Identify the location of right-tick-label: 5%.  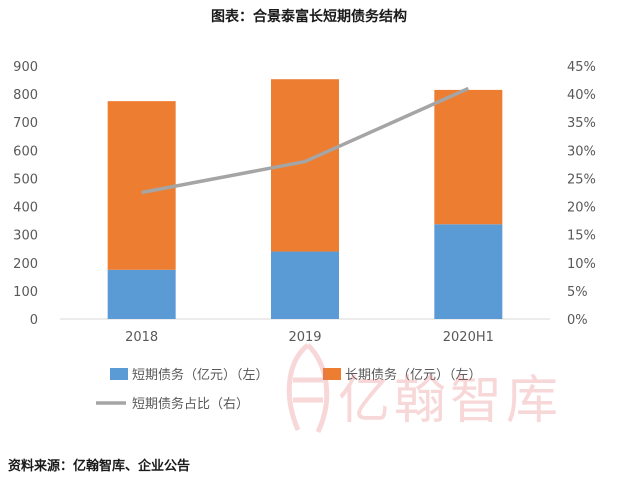
(577, 292).